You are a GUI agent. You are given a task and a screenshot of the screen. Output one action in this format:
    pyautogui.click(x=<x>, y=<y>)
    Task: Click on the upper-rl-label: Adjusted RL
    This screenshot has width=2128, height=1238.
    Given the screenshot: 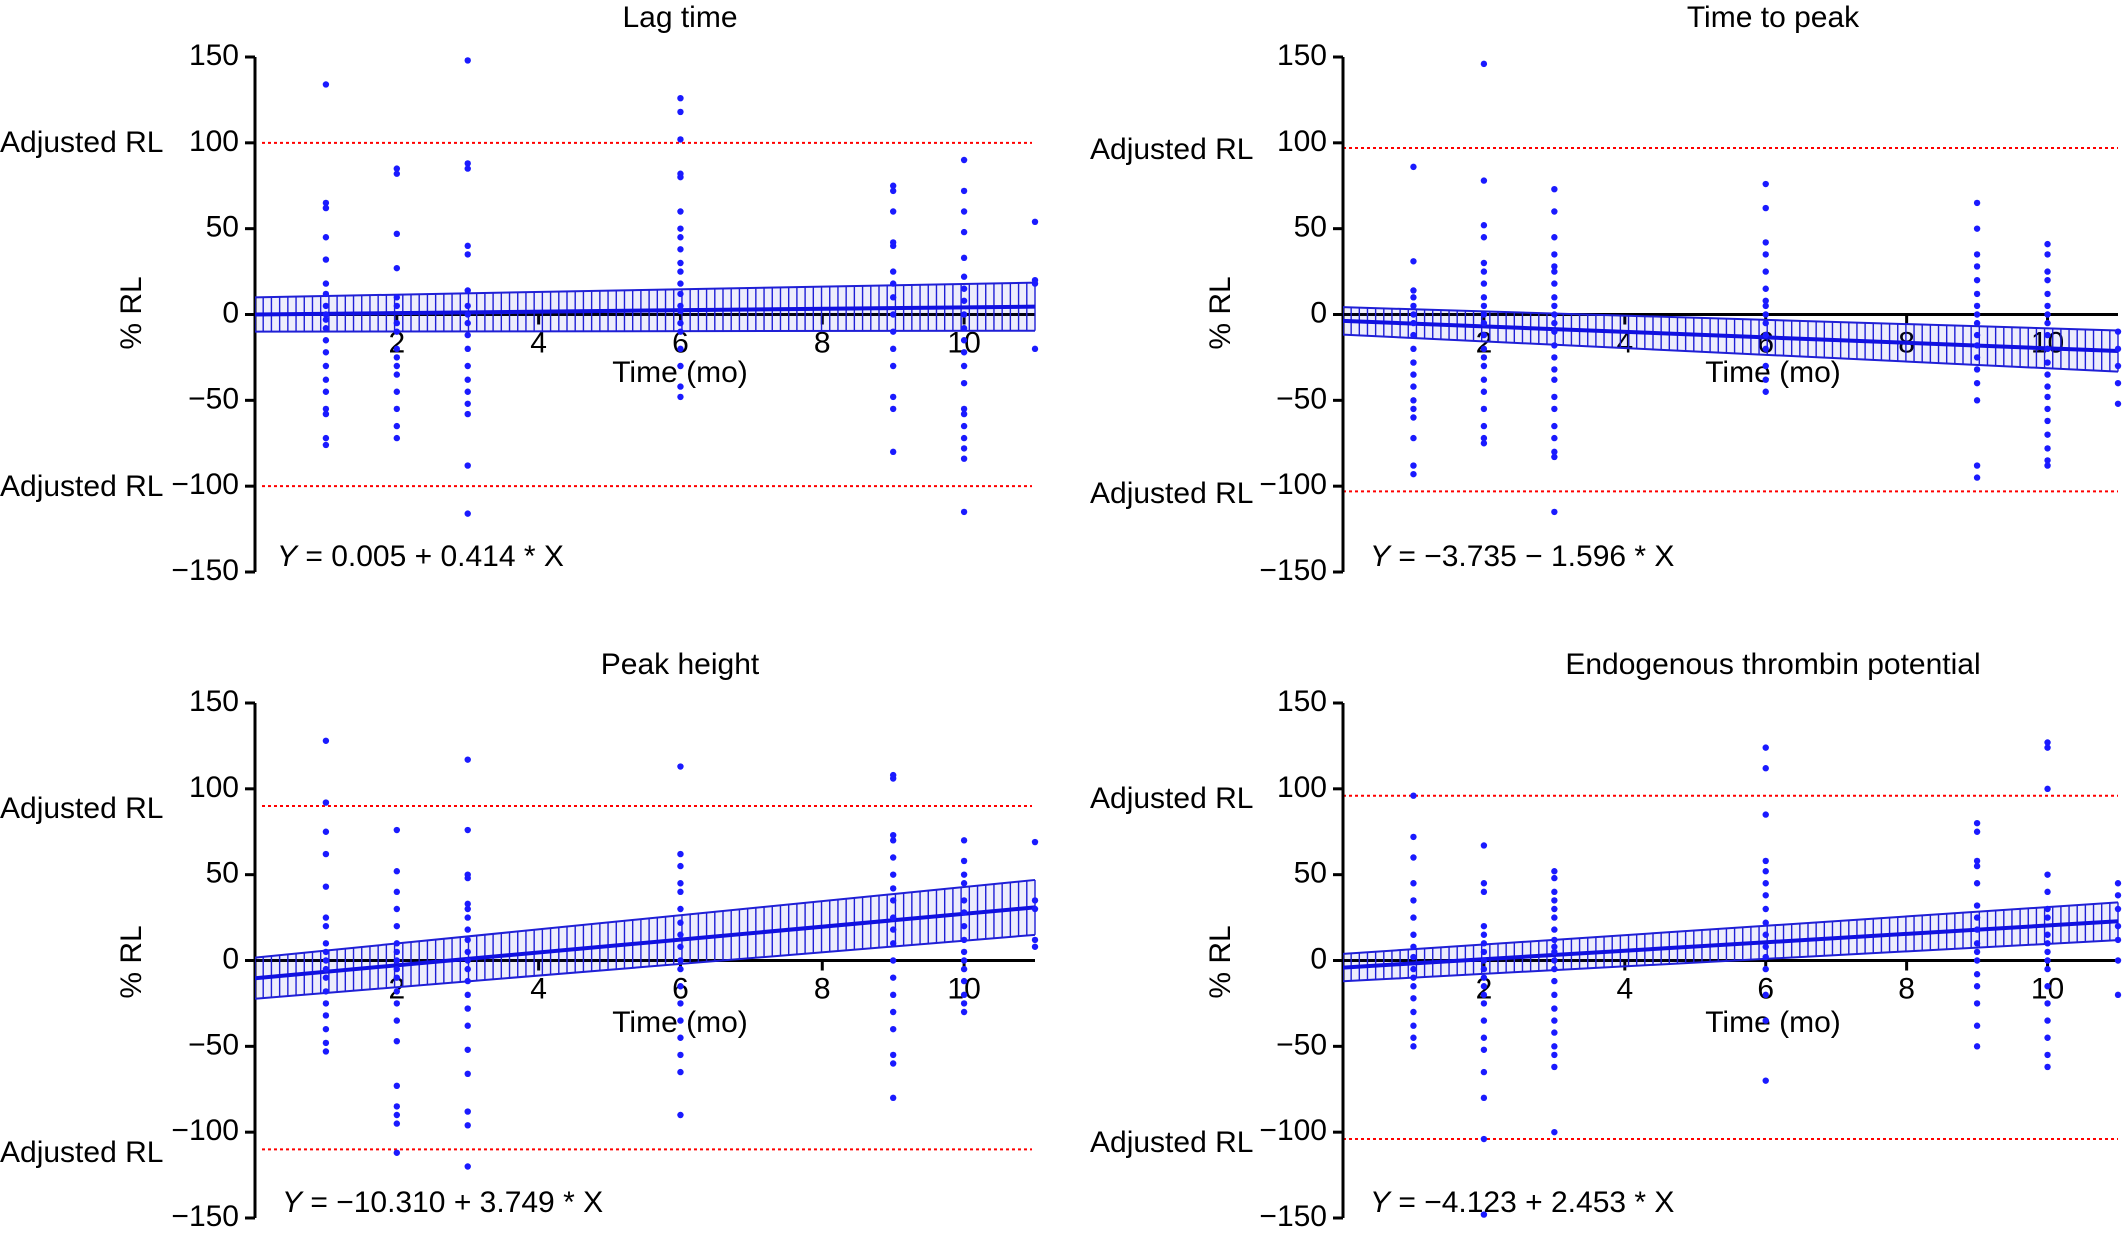 What is the action you would take?
    pyautogui.click(x=1171, y=798)
    